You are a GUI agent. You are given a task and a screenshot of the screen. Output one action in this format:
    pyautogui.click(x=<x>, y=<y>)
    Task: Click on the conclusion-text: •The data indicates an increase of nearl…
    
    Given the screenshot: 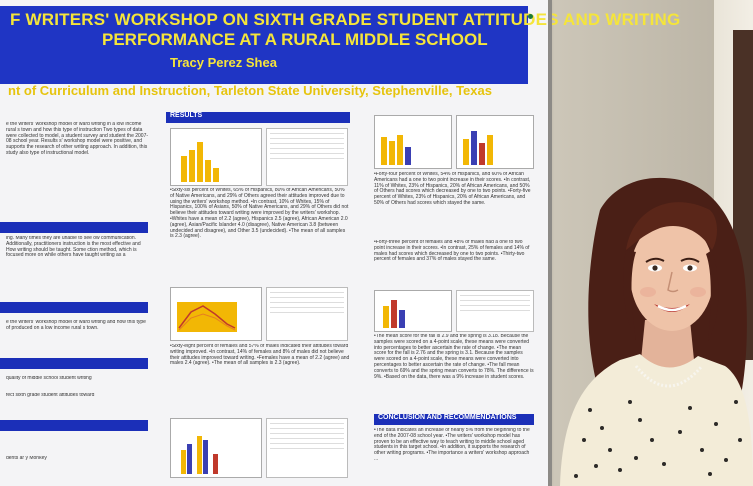 What is the action you would take?
    pyautogui.click(x=452, y=445)
    